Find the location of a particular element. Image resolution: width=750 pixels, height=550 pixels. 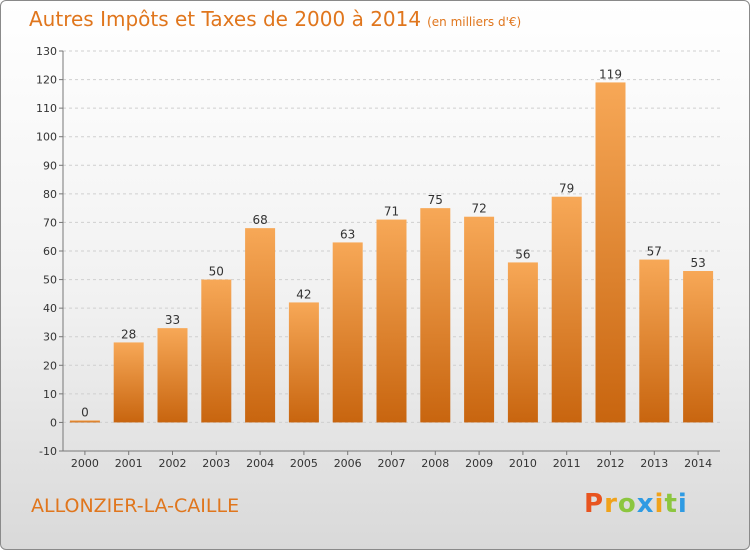

y-tick-label: 50 is located at coordinates (50, 280).